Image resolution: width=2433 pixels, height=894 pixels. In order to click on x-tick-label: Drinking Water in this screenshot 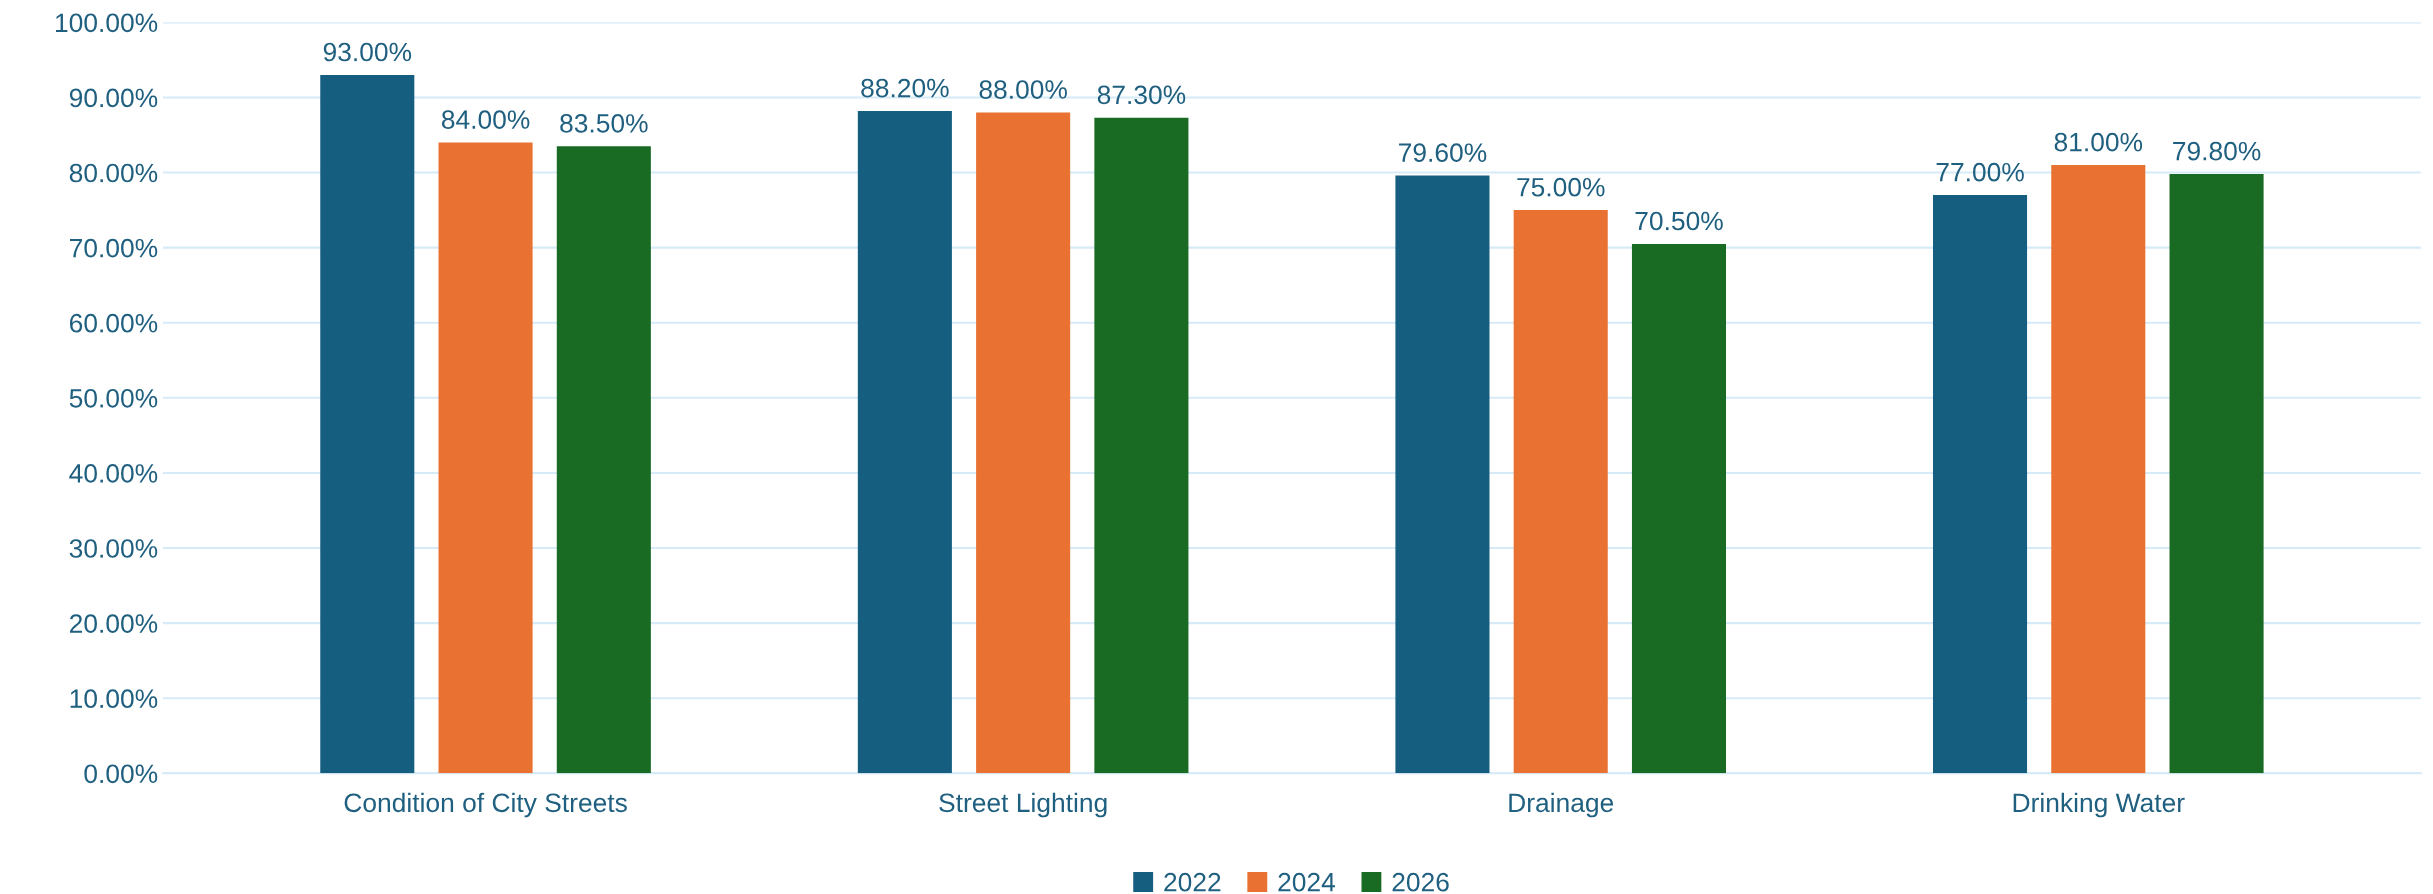, I will do `click(2099, 805)`.